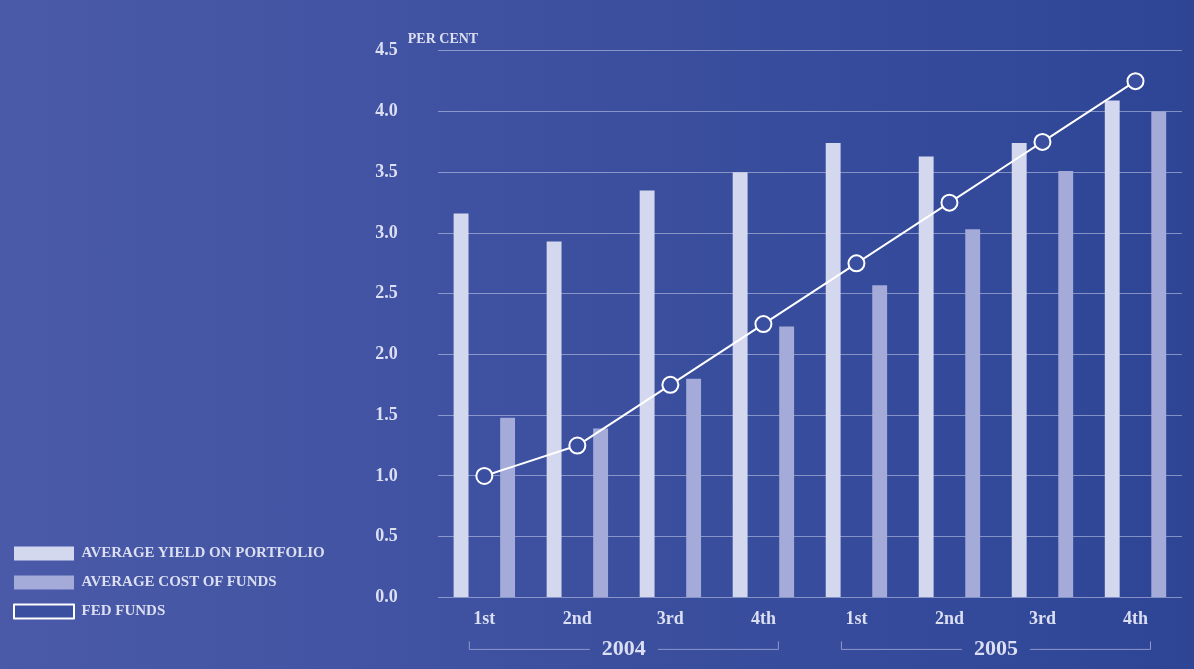 The width and height of the screenshot is (1194, 669). Describe the element at coordinates (203, 552) in the screenshot. I see `legend-label: AVERAGE YIELD ON PORTFOLIO` at that location.